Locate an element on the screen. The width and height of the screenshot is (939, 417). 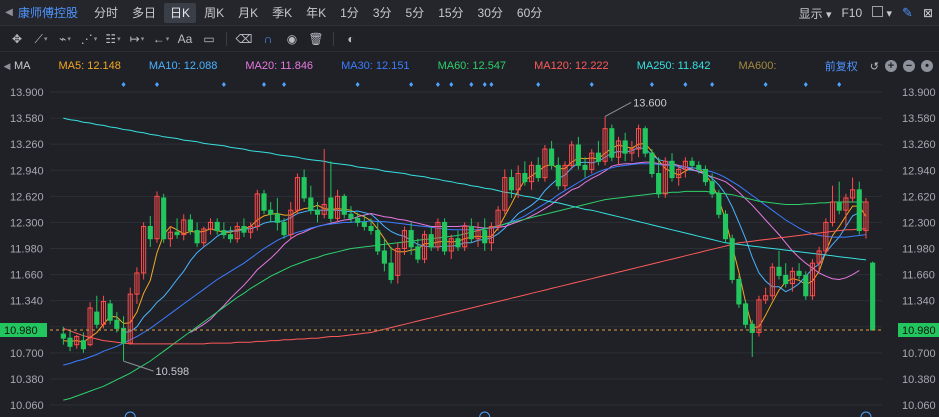
tab-weekly-k: 周K is located at coordinates (214, 12).